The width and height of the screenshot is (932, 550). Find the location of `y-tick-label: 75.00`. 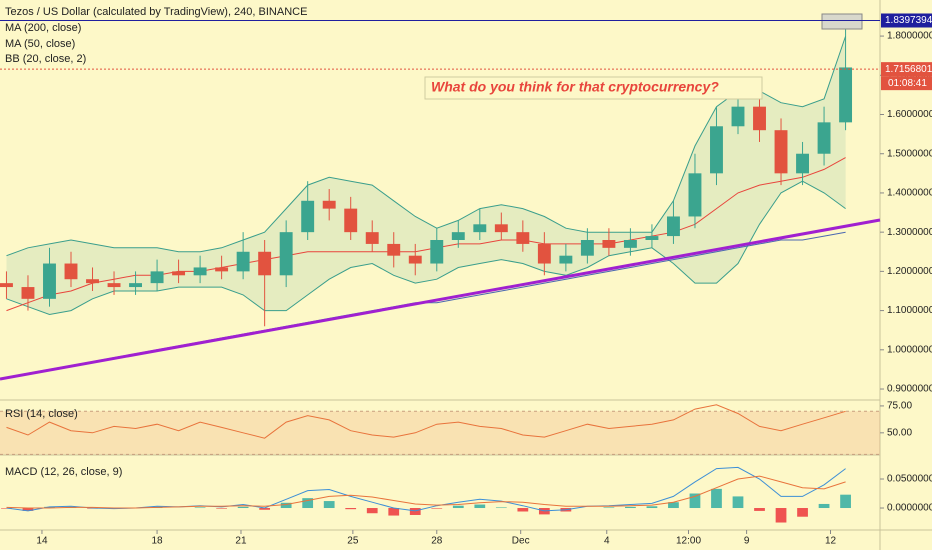

y-tick-label: 75.00 is located at coordinates (899, 406).